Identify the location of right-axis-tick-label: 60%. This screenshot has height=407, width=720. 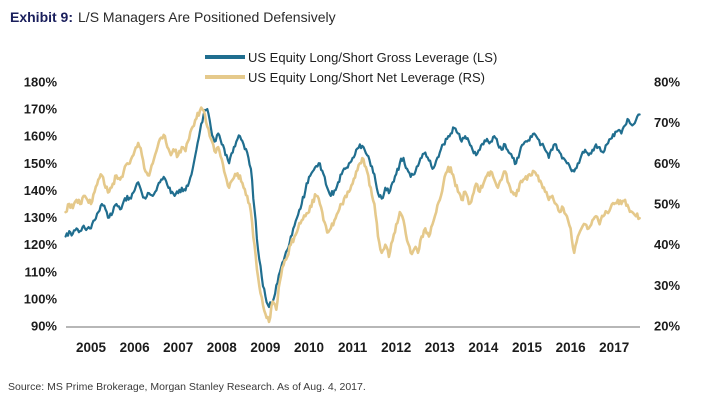
(667, 163).